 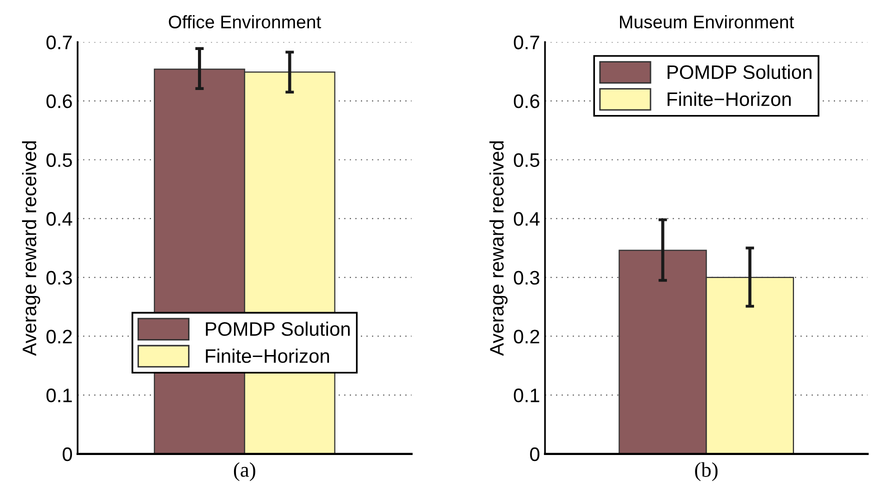 I want to click on chart-title: Museum Environment, so click(x=707, y=21).